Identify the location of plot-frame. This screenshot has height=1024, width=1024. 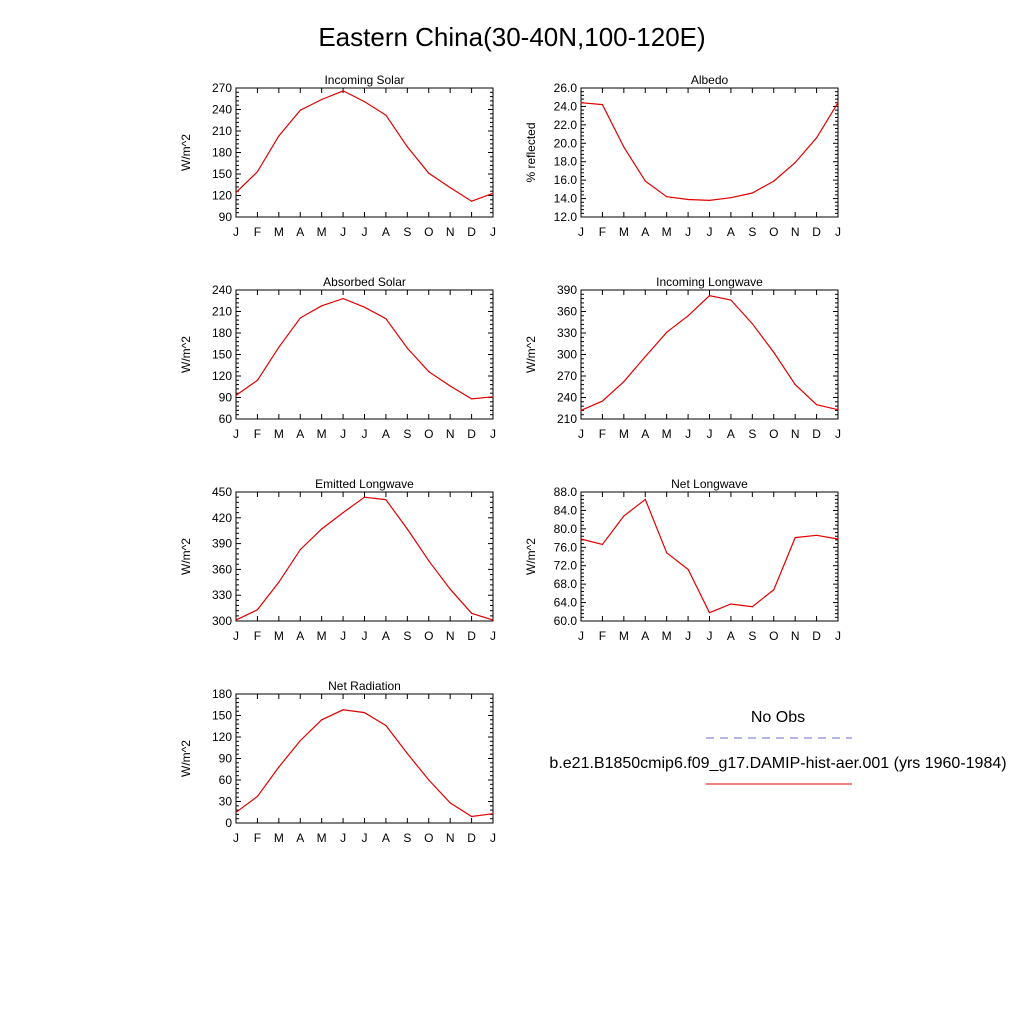
(709, 152).